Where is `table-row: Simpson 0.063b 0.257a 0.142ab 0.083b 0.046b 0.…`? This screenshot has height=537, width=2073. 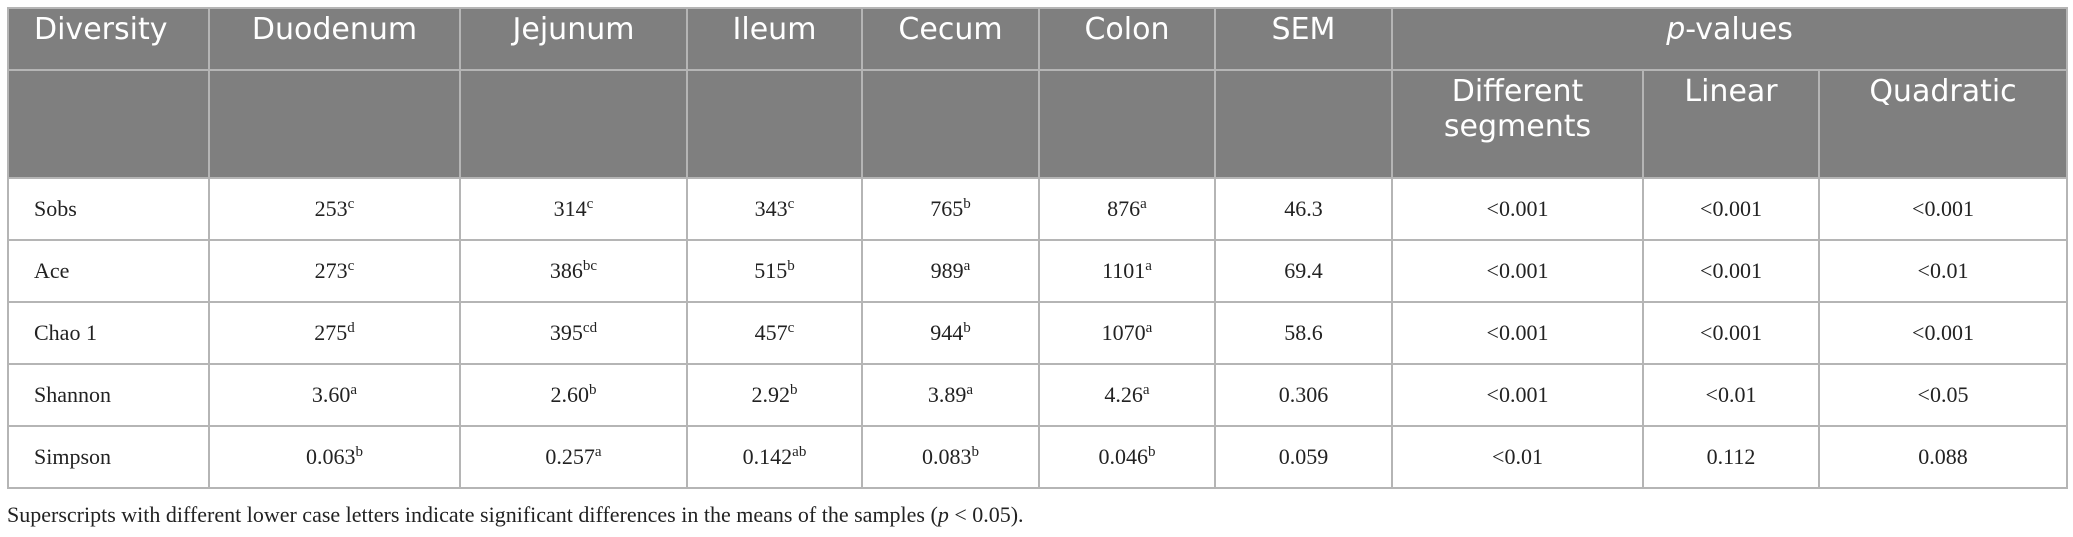
table-row: Simpson 0.063b 0.257a 0.142ab 0.083b 0.046b 0.… is located at coordinates (1038, 457).